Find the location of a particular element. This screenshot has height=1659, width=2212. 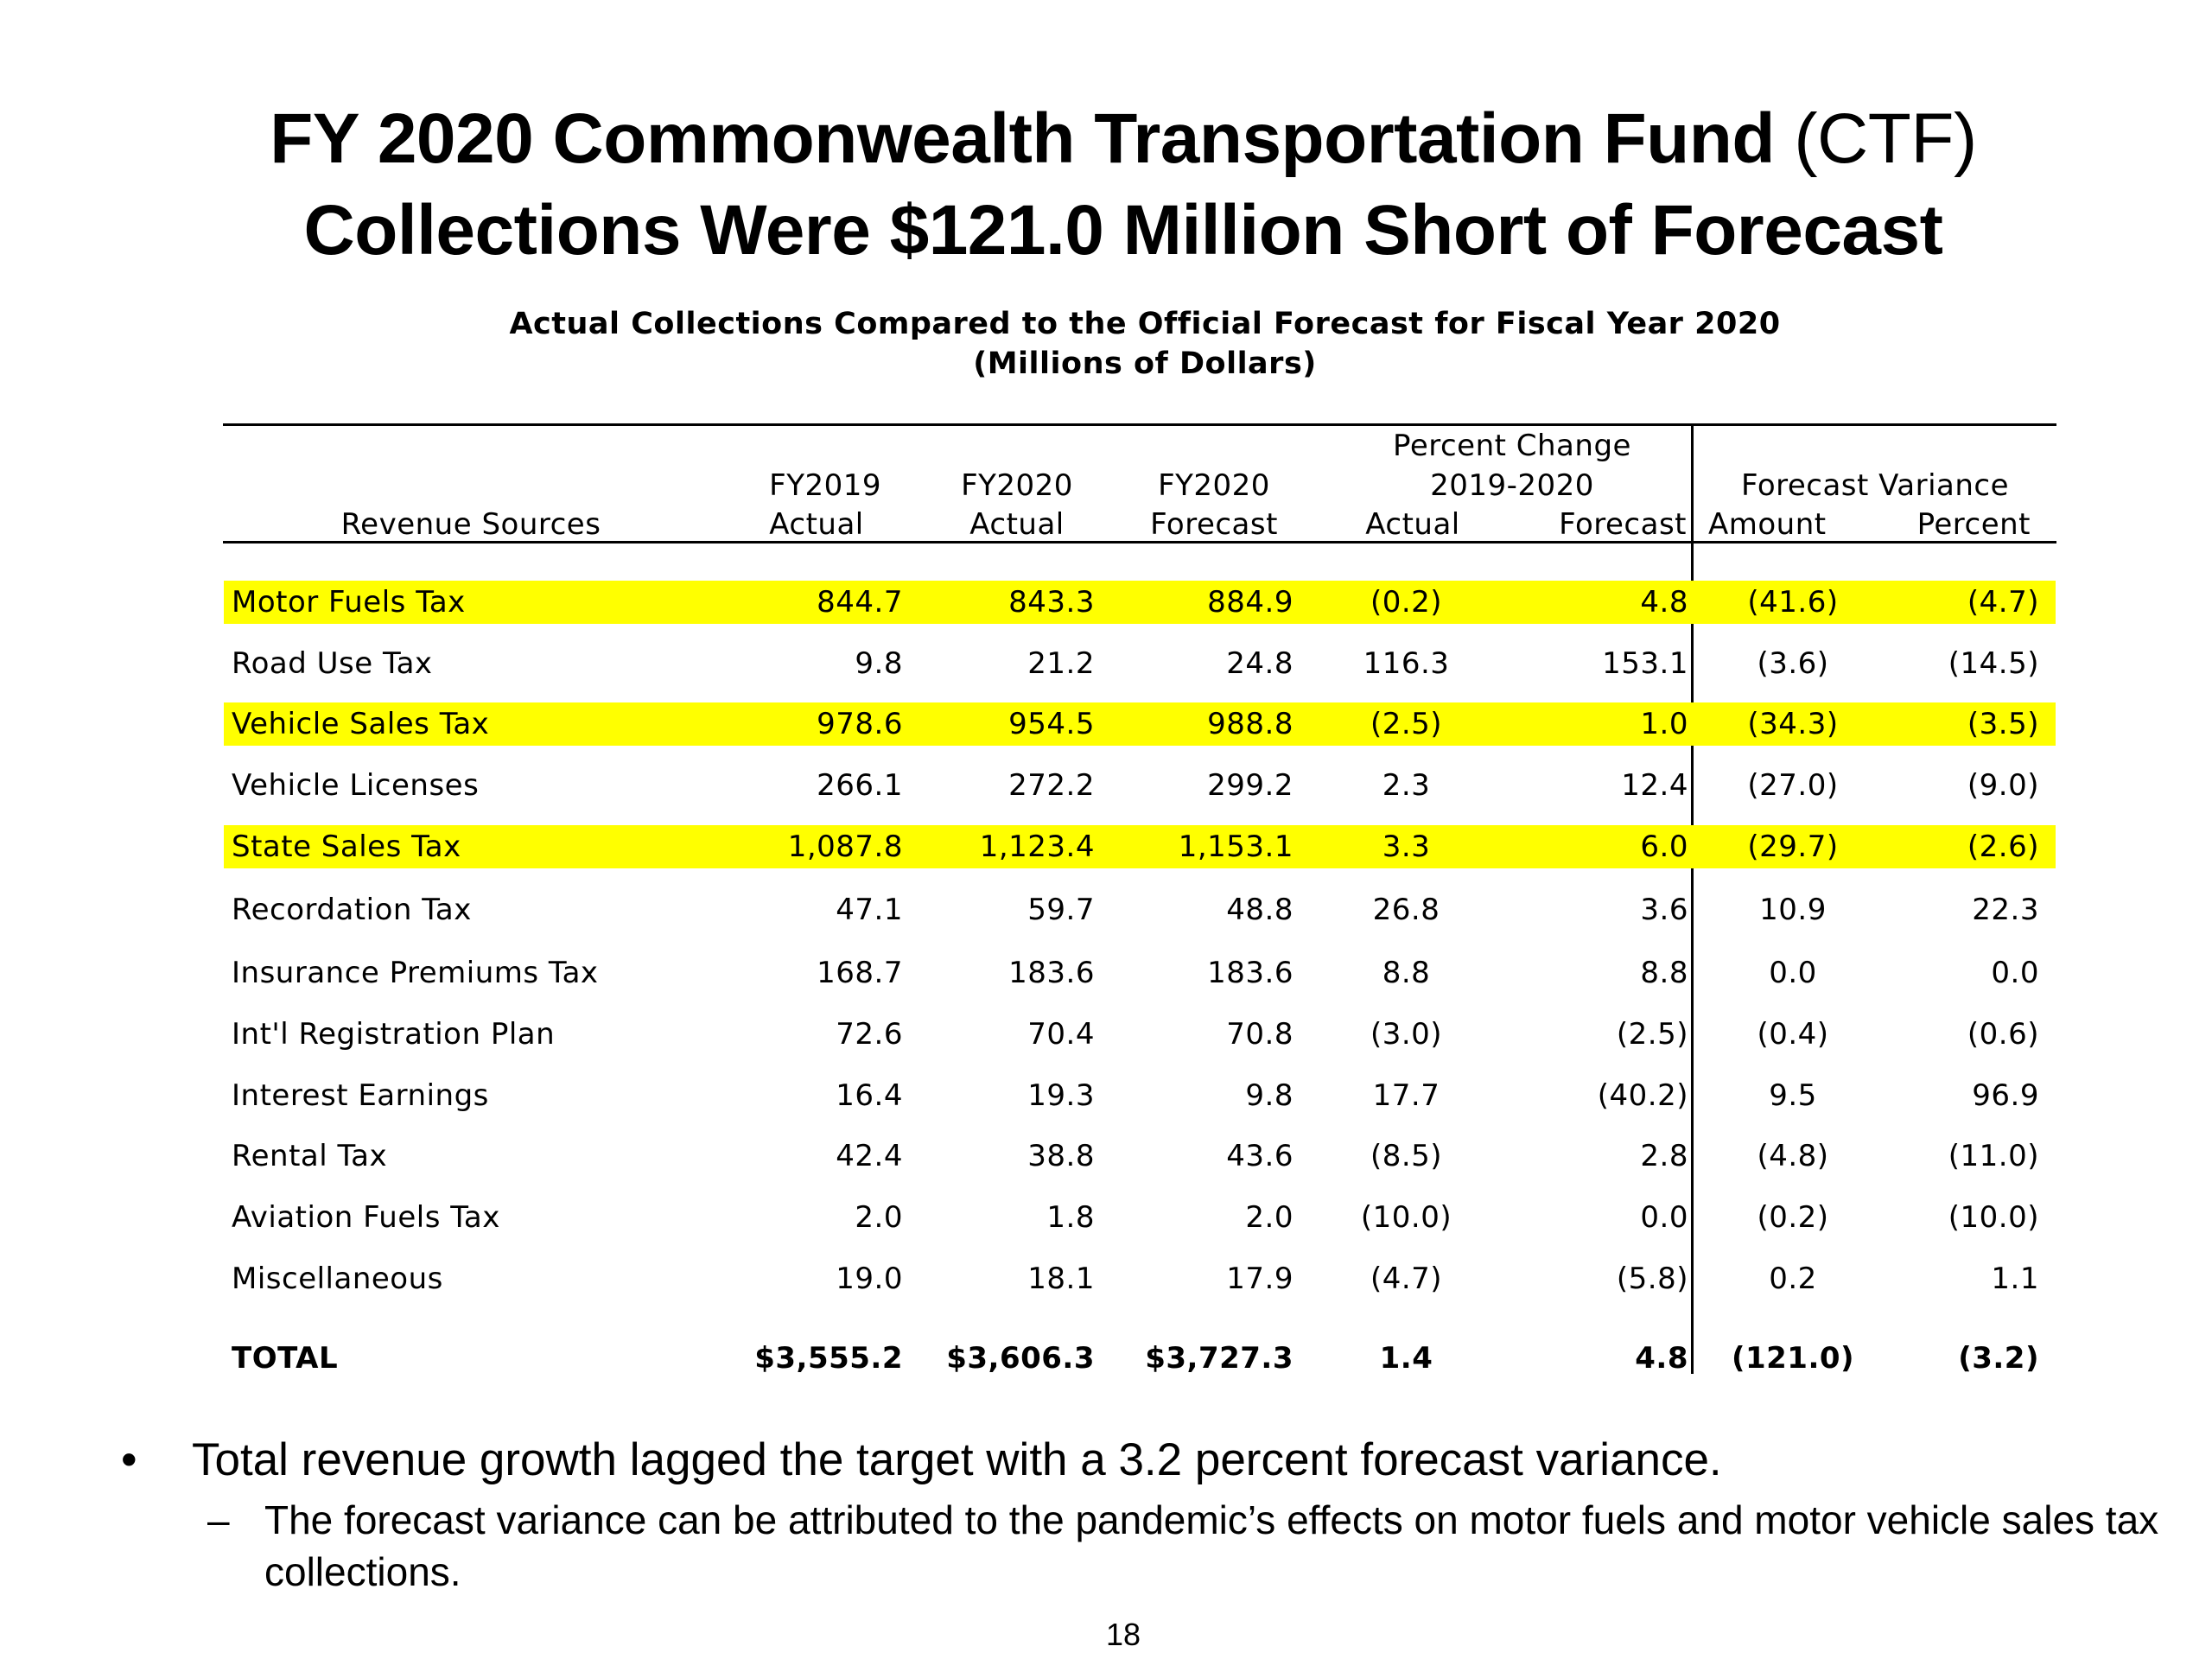

fy2020-forecast-value: 48.8 is located at coordinates (1260, 910).